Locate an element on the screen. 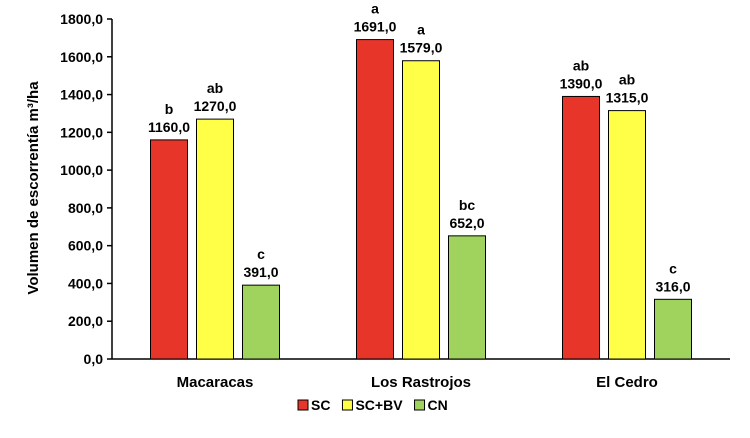 The height and width of the screenshot is (438, 750). significance-letter: bc is located at coordinates (467, 205).